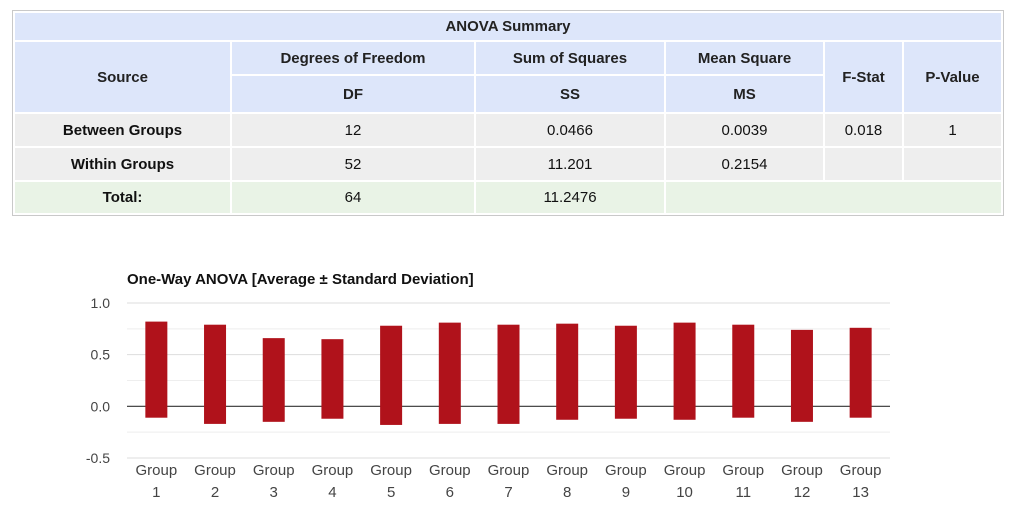  I want to click on header-f-stat: F-Stat, so click(863, 77).